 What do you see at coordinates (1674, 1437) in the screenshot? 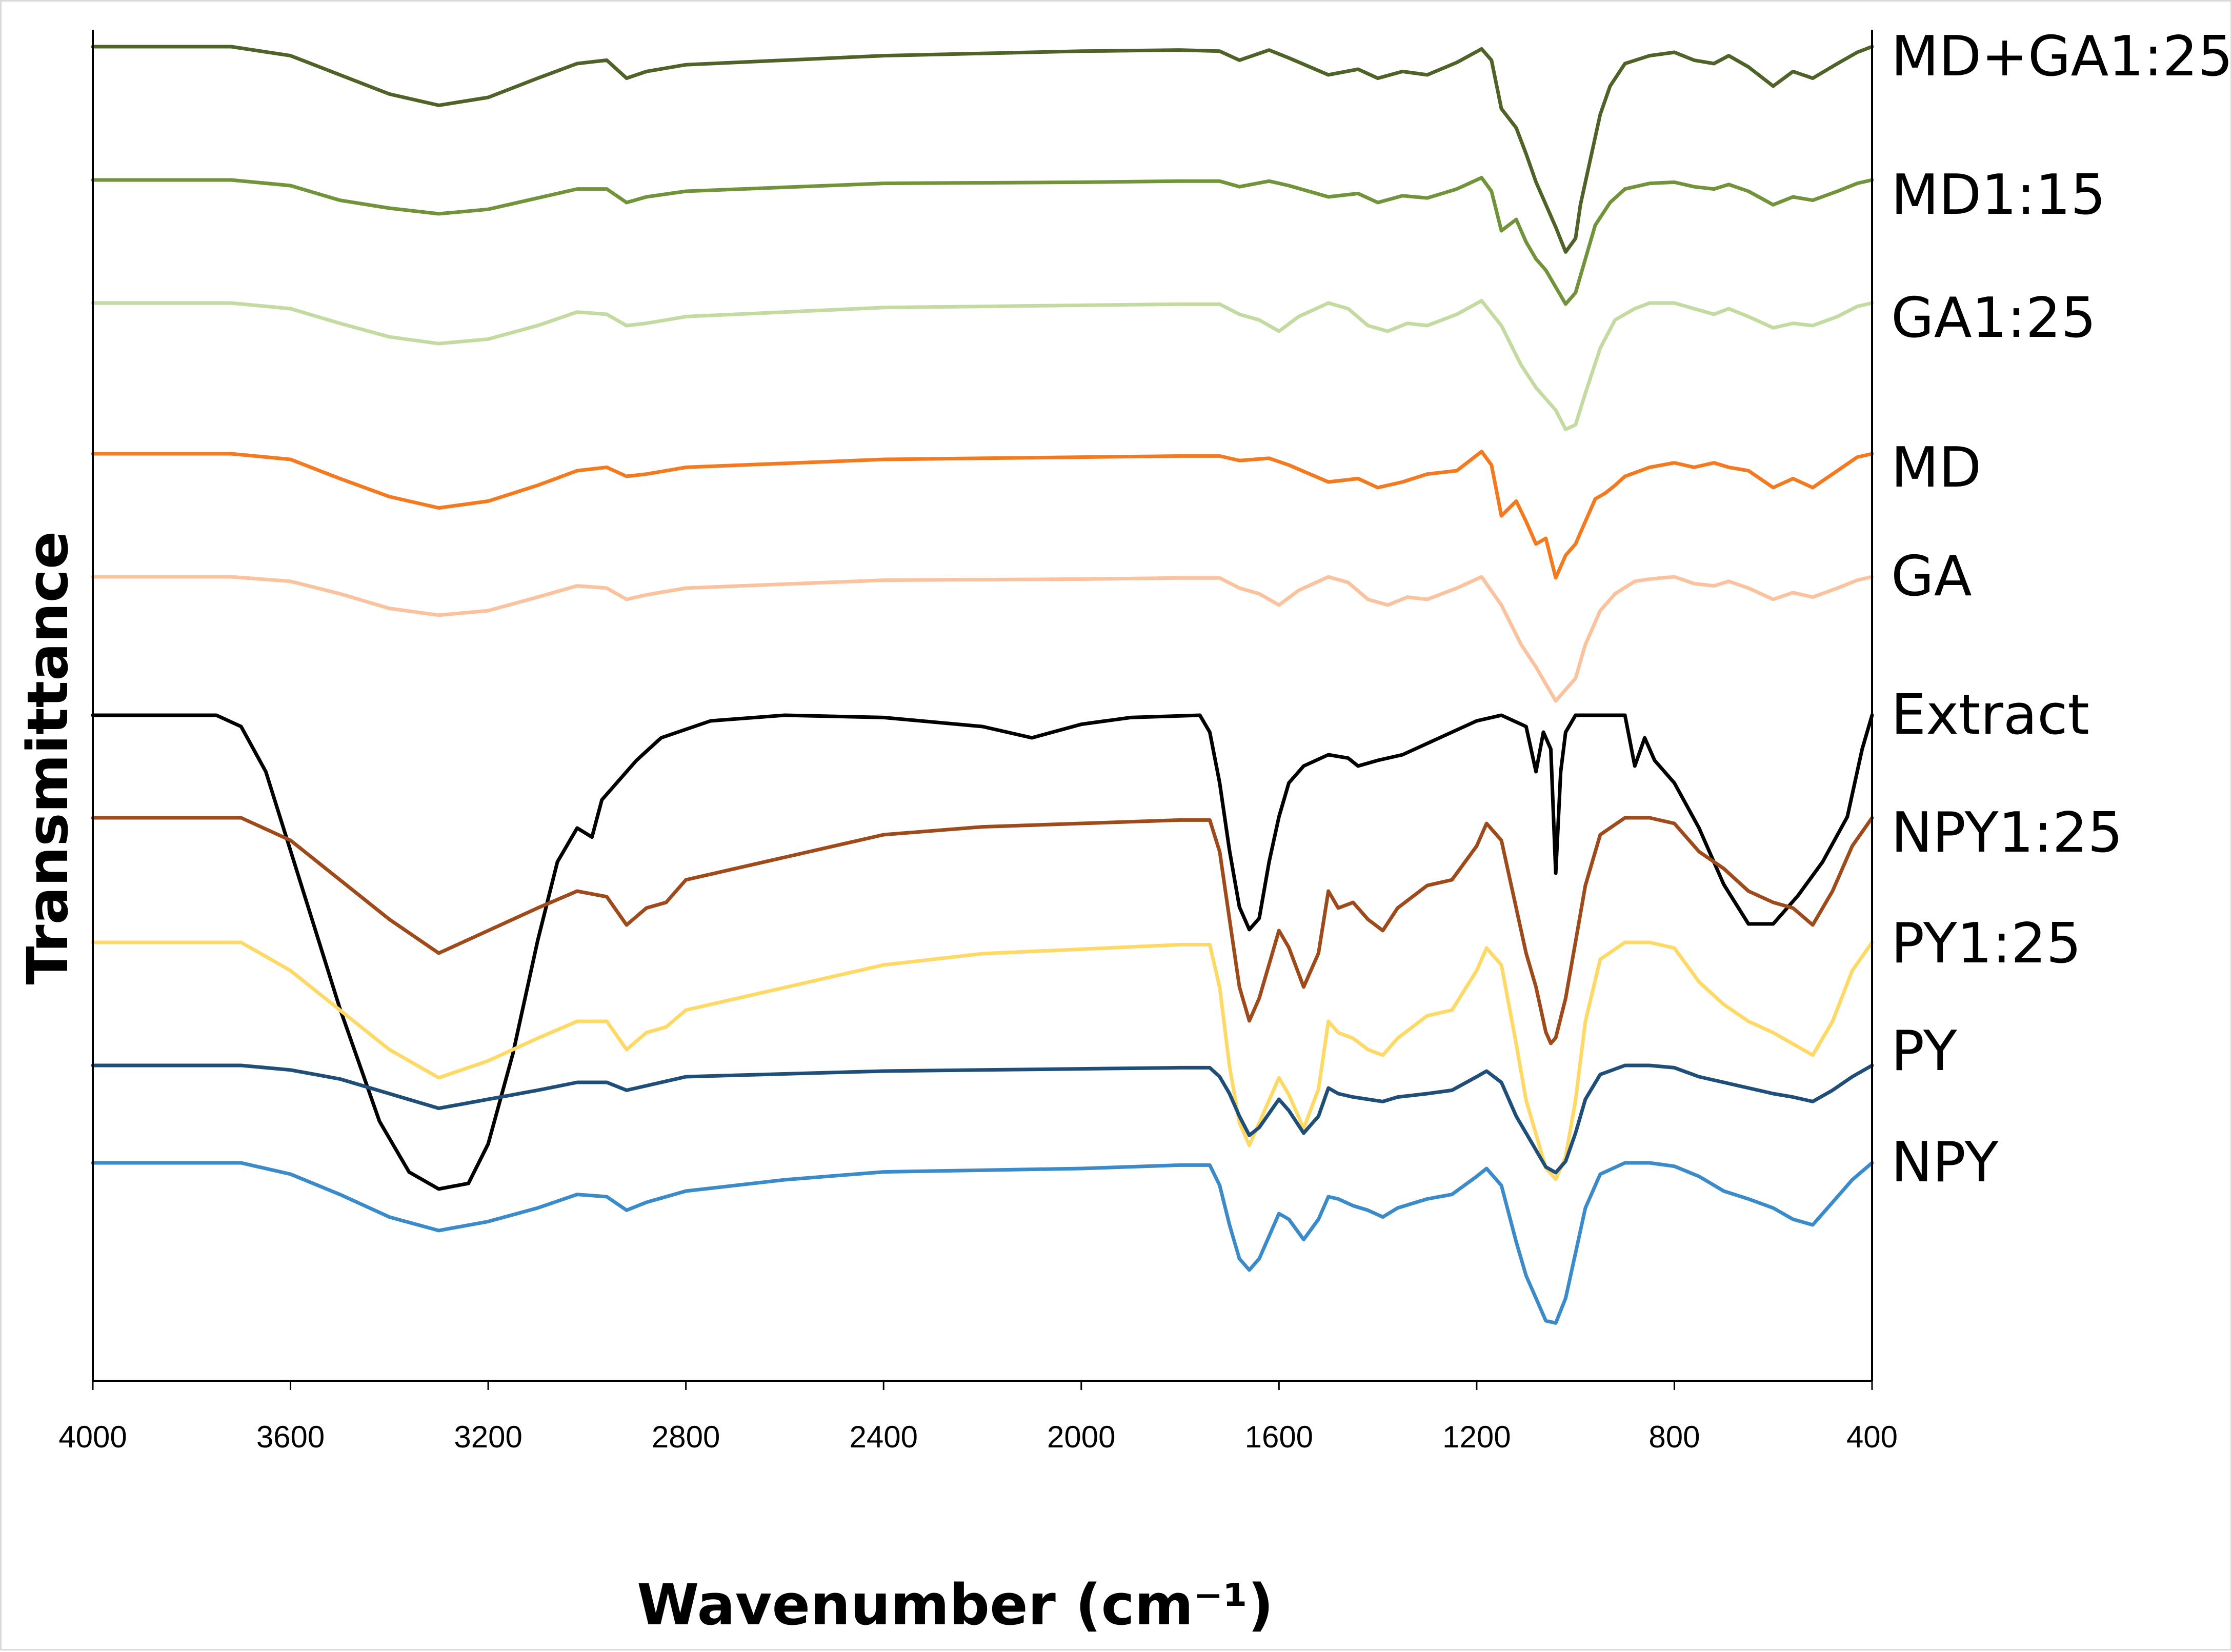
I see `x-tick-label: 800` at bounding box center [1674, 1437].